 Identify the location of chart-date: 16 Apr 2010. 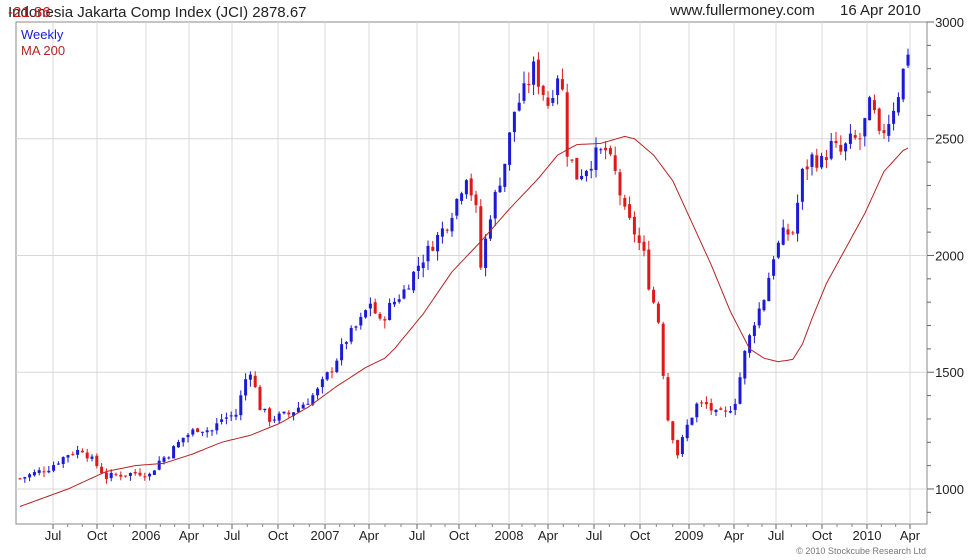
(880, 10).